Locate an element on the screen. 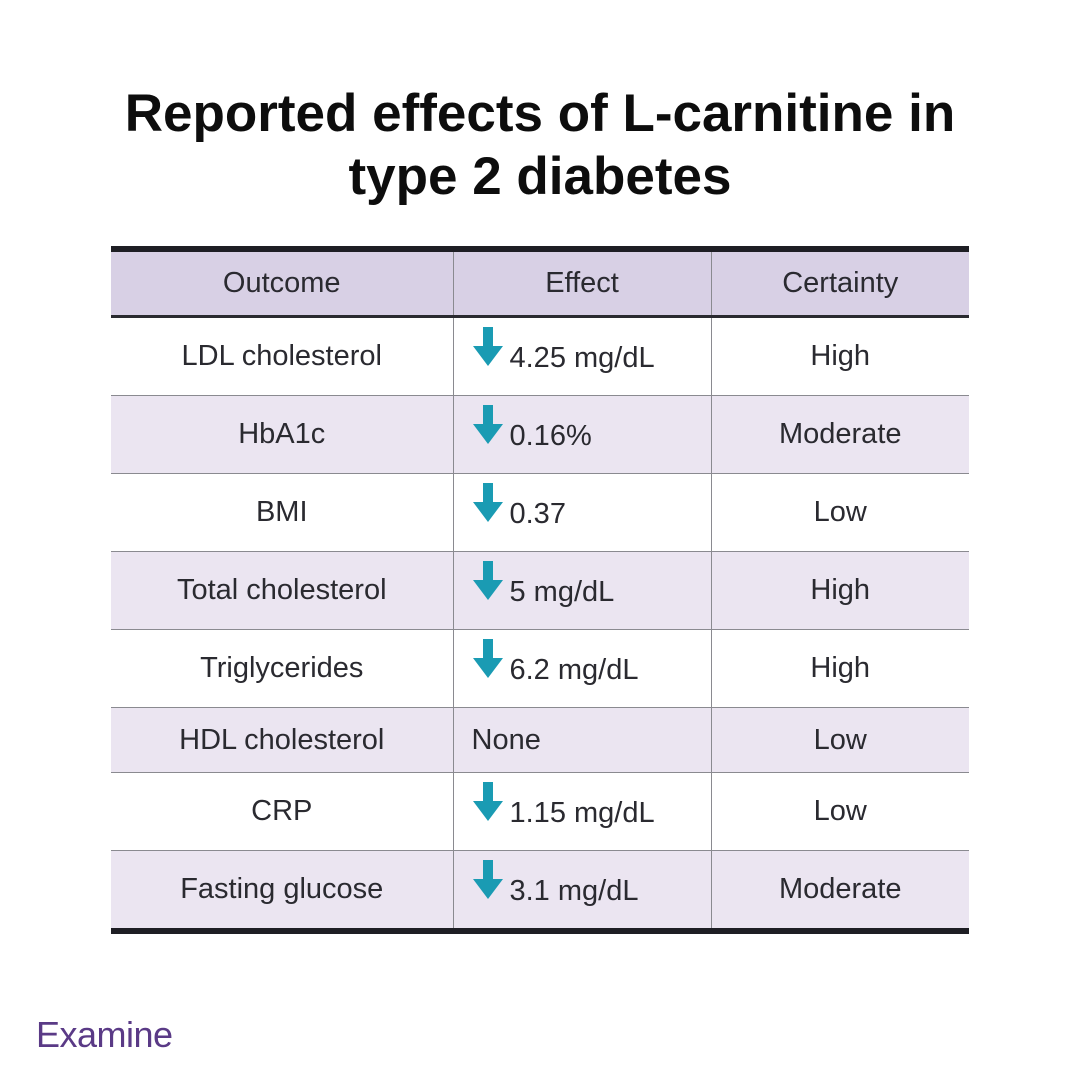 This screenshot has width=1080, height=1080. effect-value: 5 mg/dL is located at coordinates (562, 591).